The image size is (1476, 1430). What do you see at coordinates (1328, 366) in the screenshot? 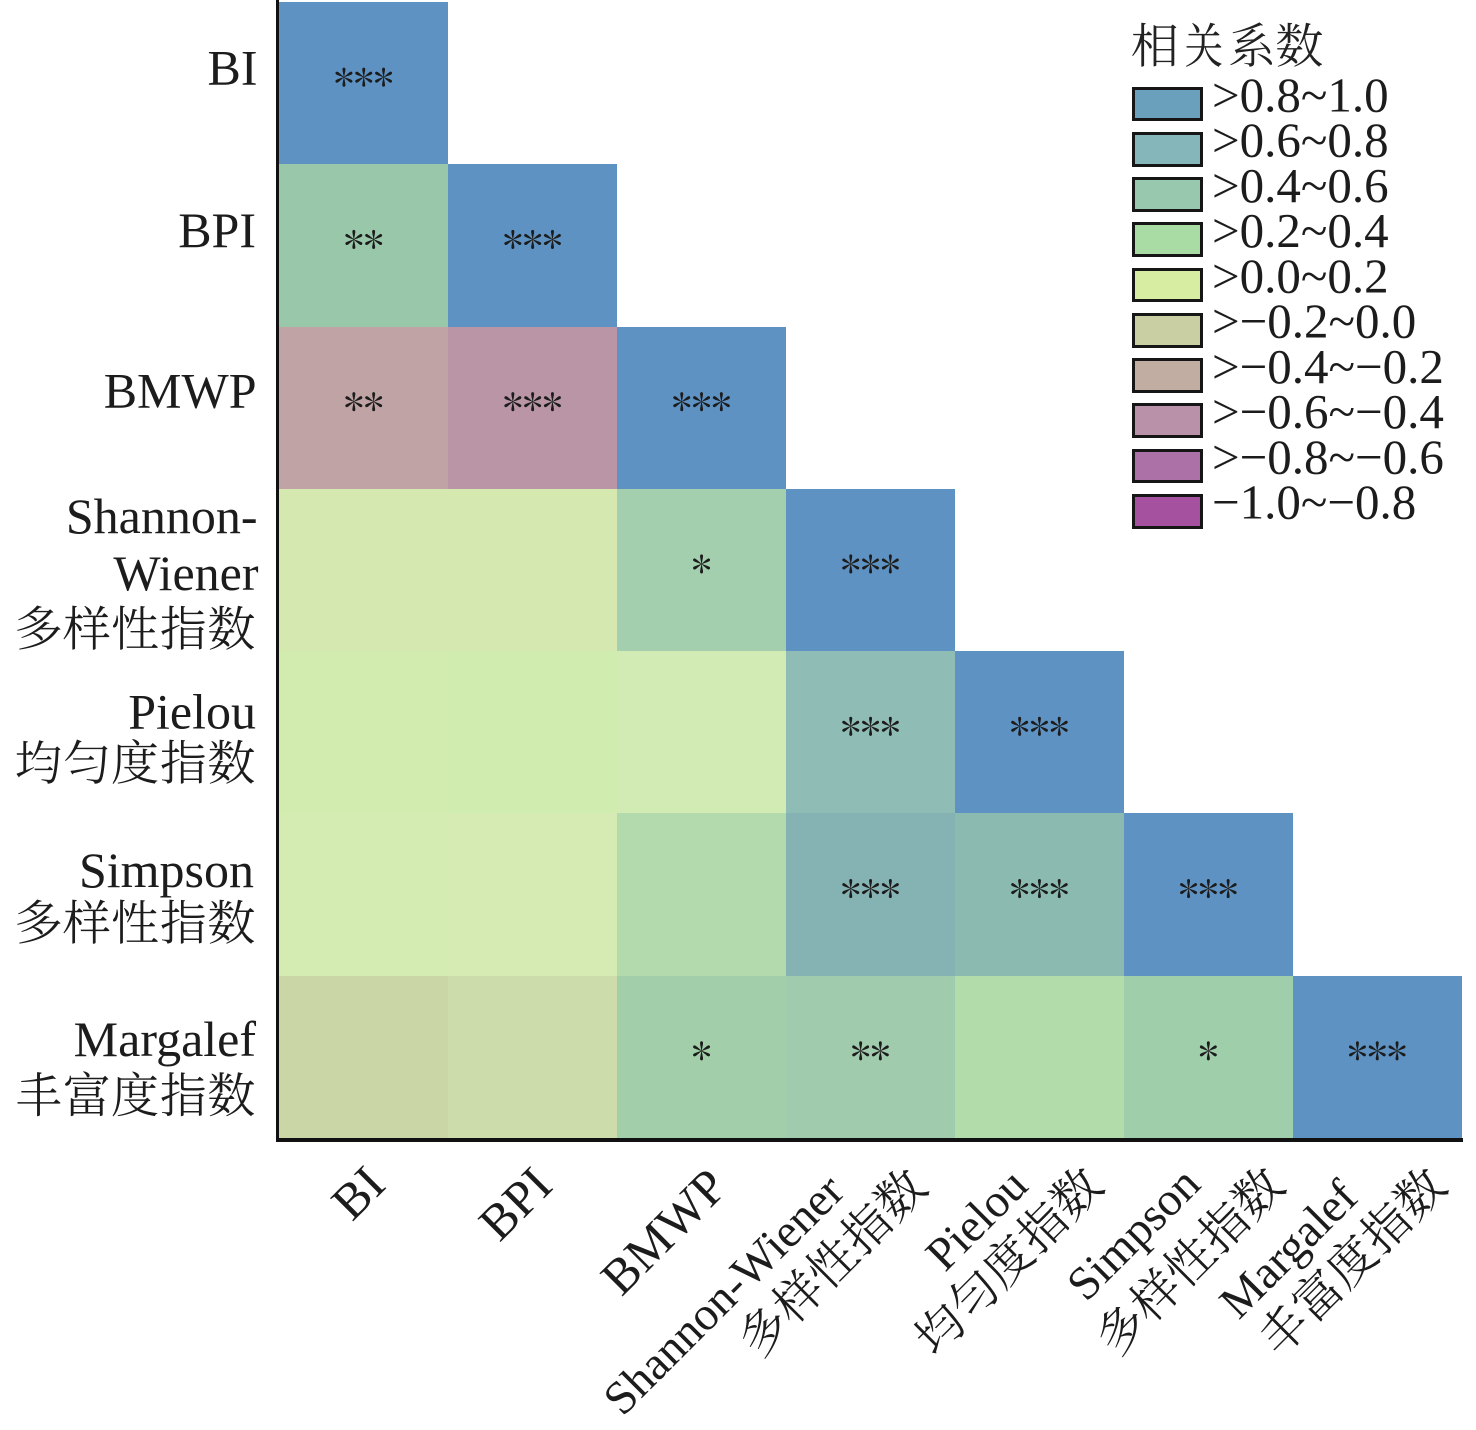
I see `svg-text: >−0.4~−0.2` at bounding box center [1328, 366].